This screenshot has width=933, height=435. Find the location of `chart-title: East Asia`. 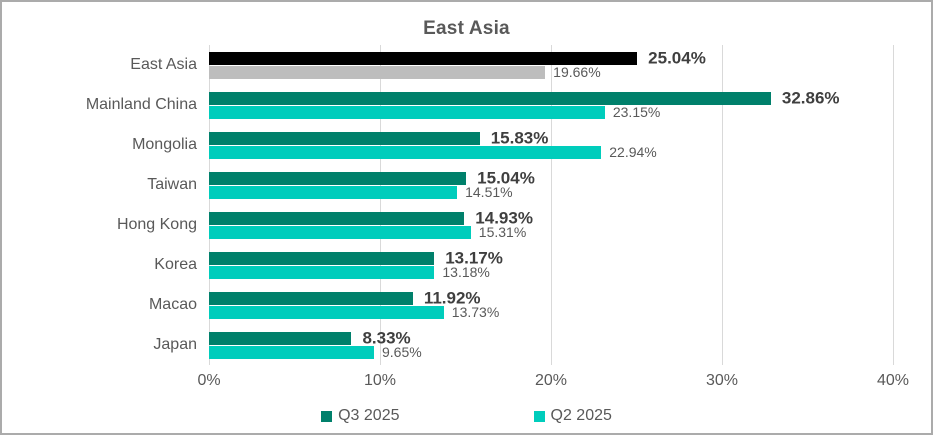

chart-title: East Asia is located at coordinates (466, 28).